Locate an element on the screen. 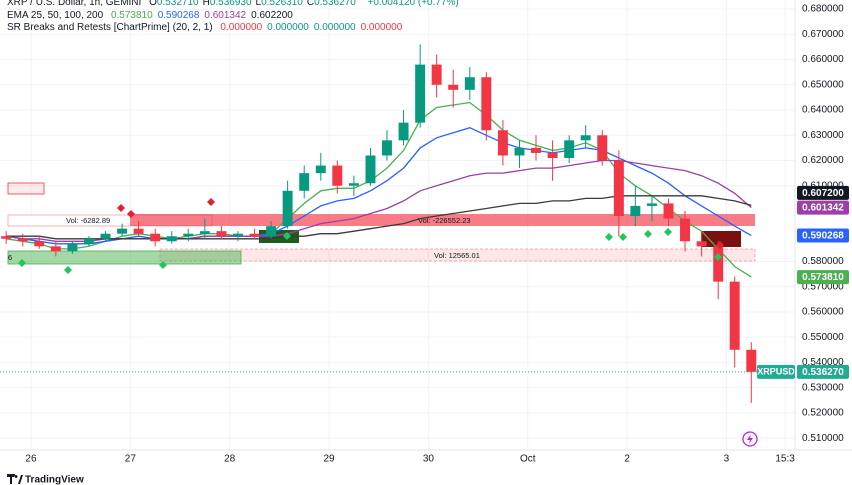  zone-label: Vol: -6282.89 is located at coordinates (88, 220).